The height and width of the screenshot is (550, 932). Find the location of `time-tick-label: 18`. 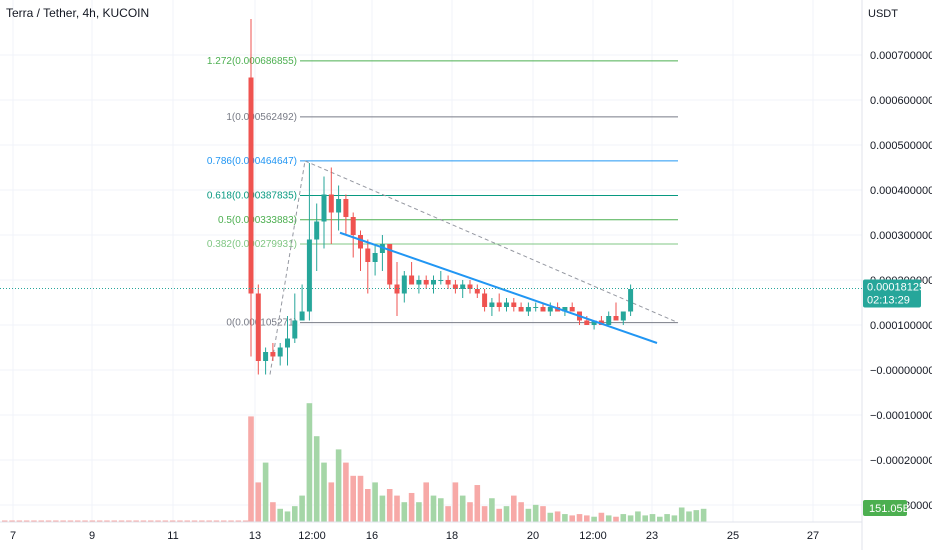

time-tick-label: 18 is located at coordinates (452, 536).